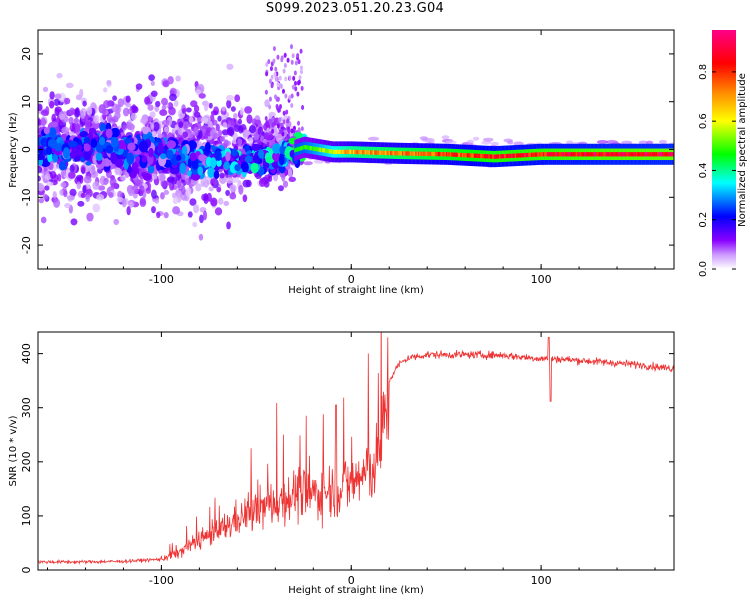 This screenshot has width=750, height=600. What do you see at coordinates (742, 150) in the screenshot?
I see `colorbar-label: Normalized spectral amplitude` at bounding box center [742, 150].